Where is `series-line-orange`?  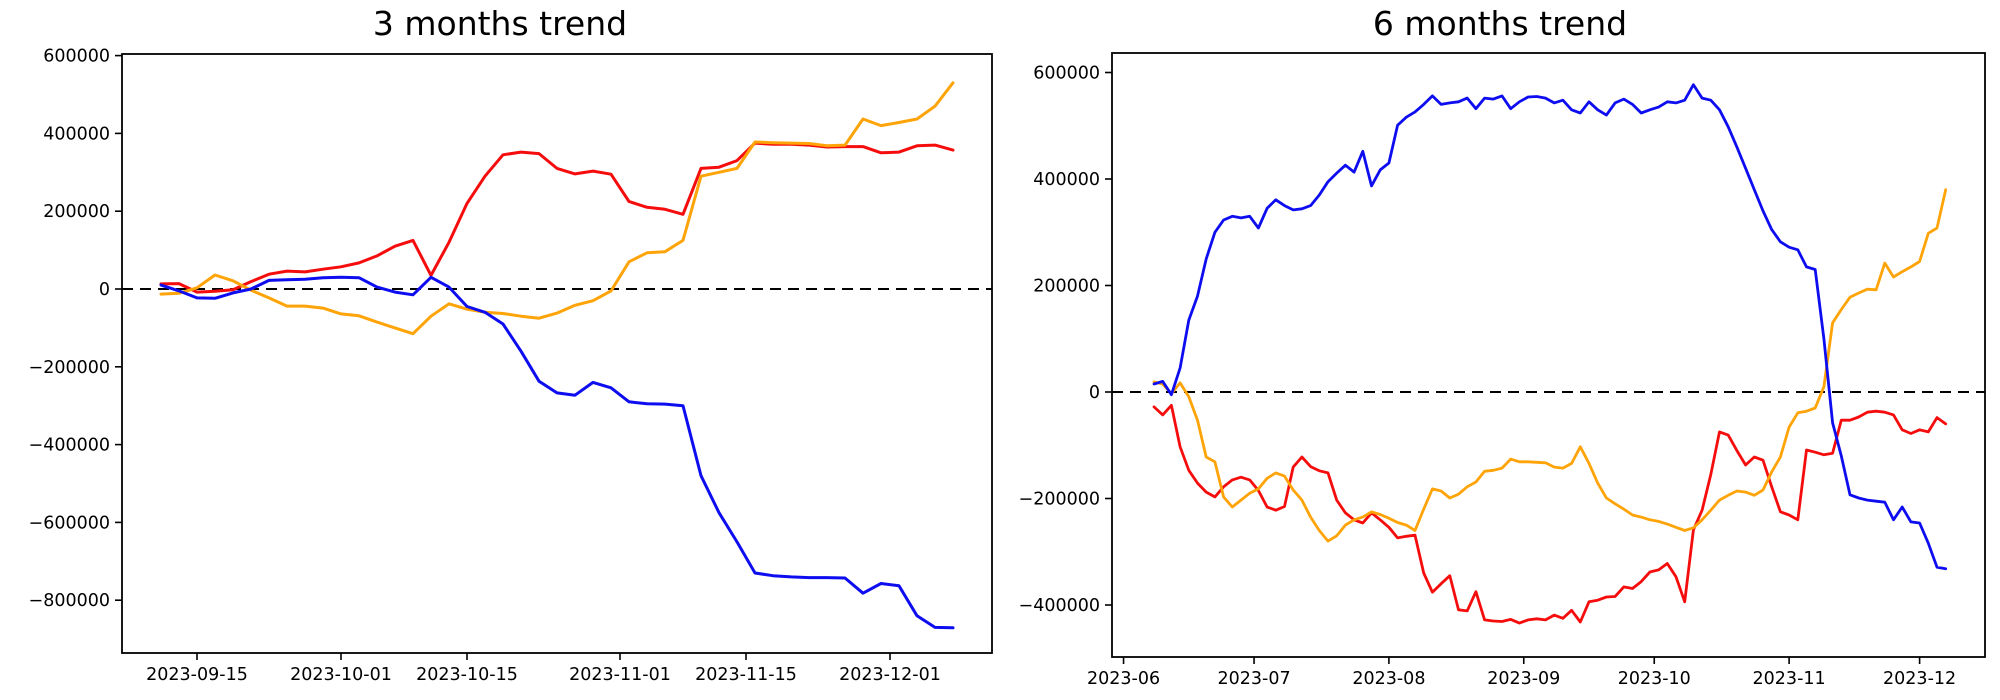
series-line-orange is located at coordinates (557, 208).